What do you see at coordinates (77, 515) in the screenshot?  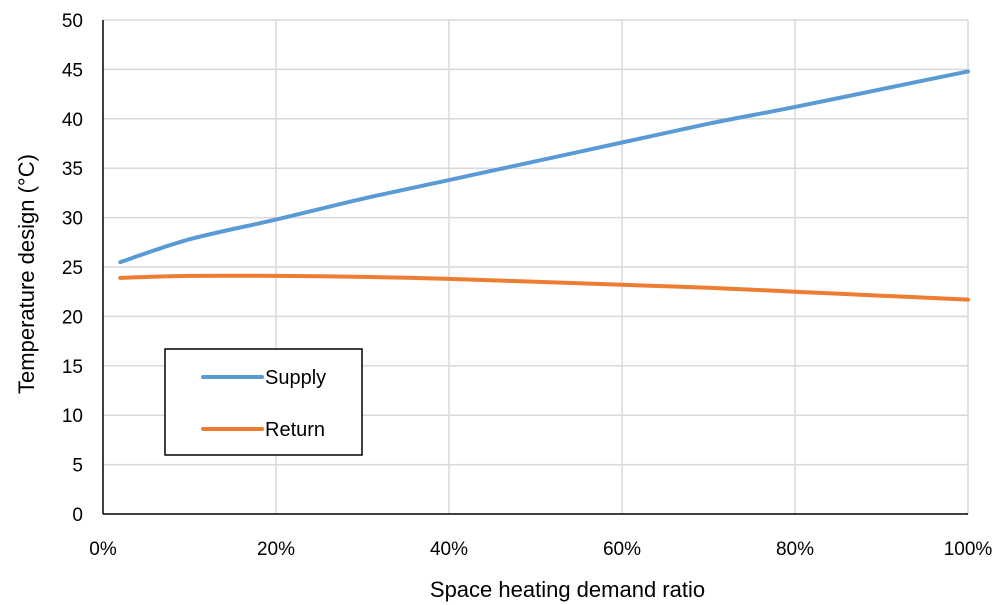 I see `y-tick-label: 0` at bounding box center [77, 515].